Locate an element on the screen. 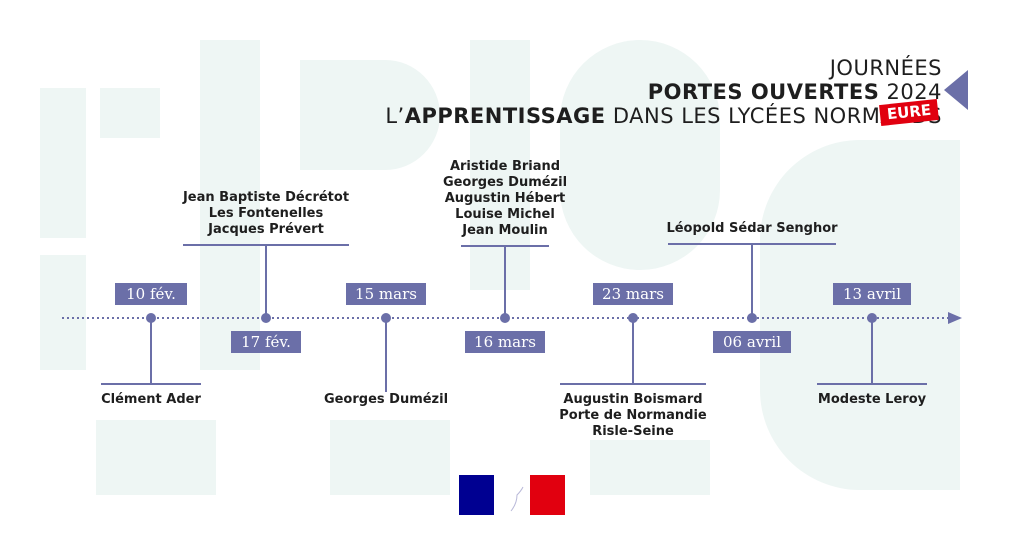 This screenshot has height=538, width=1024. event-date: 13 avril is located at coordinates (872, 294).